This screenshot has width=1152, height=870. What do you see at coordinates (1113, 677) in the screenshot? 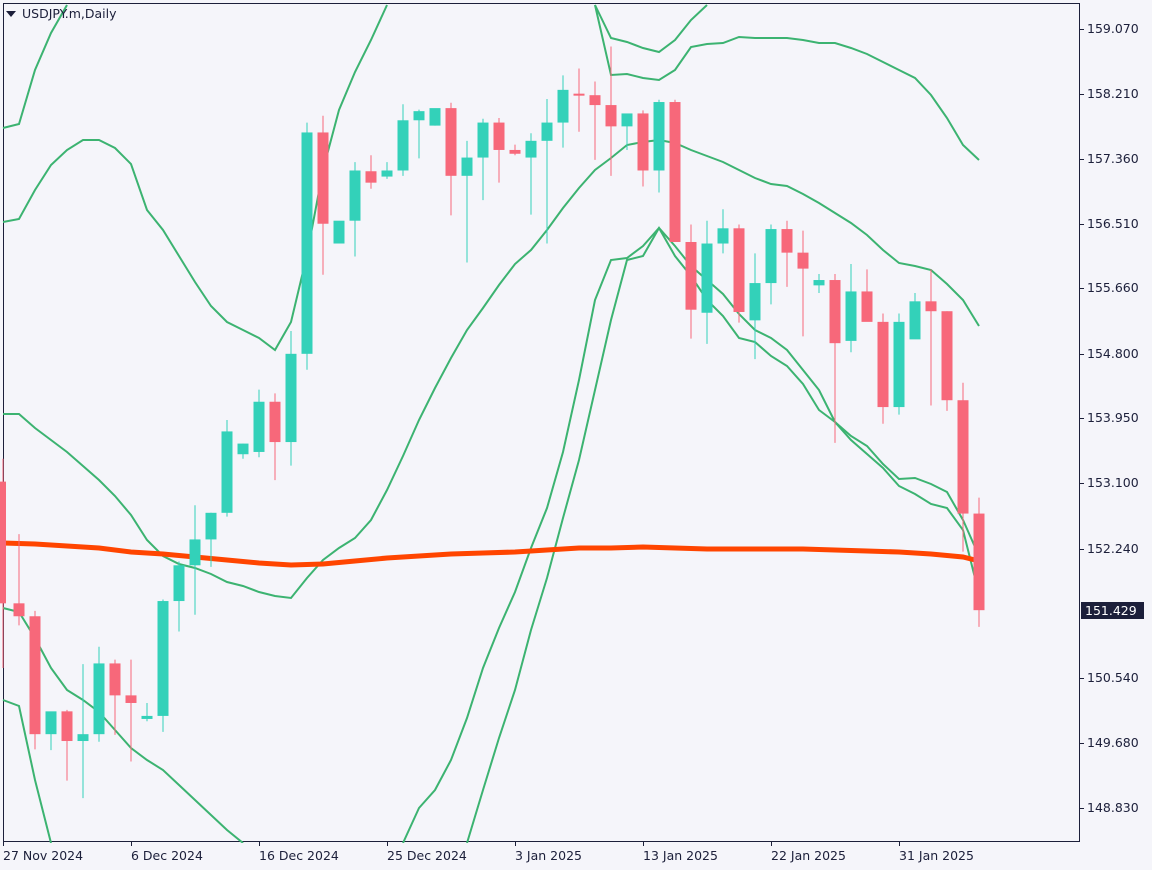
I see `price-label: 150.540` at bounding box center [1113, 677].